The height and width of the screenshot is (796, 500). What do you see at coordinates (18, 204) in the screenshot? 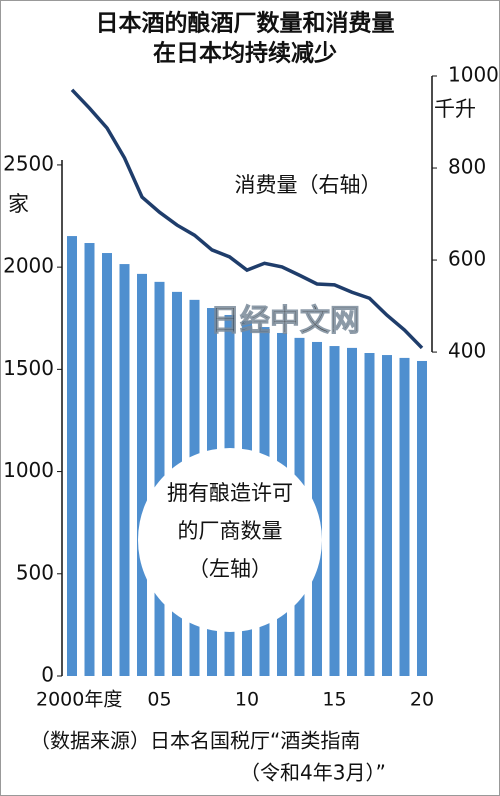
I see `y-unit: 家` at bounding box center [18, 204].